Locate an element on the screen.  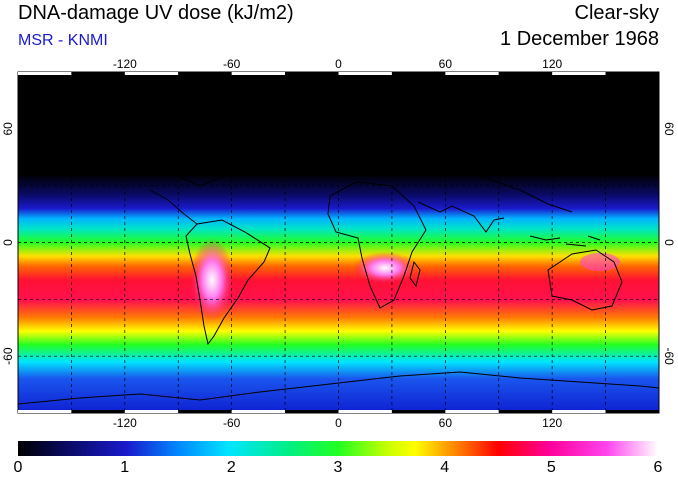
colorbar is located at coordinates (338, 448).